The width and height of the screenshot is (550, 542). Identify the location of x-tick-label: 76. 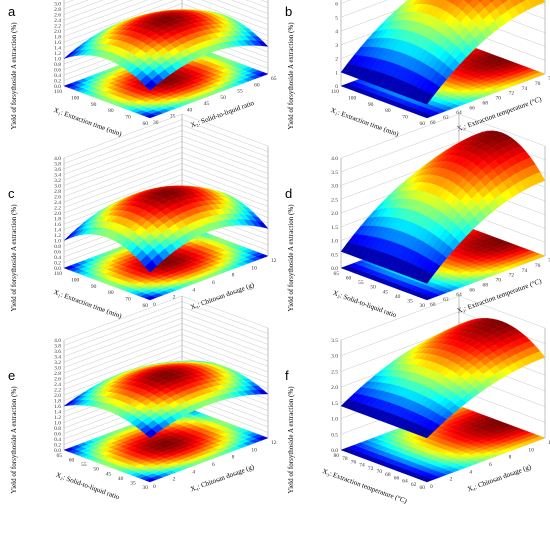
(354, 462).